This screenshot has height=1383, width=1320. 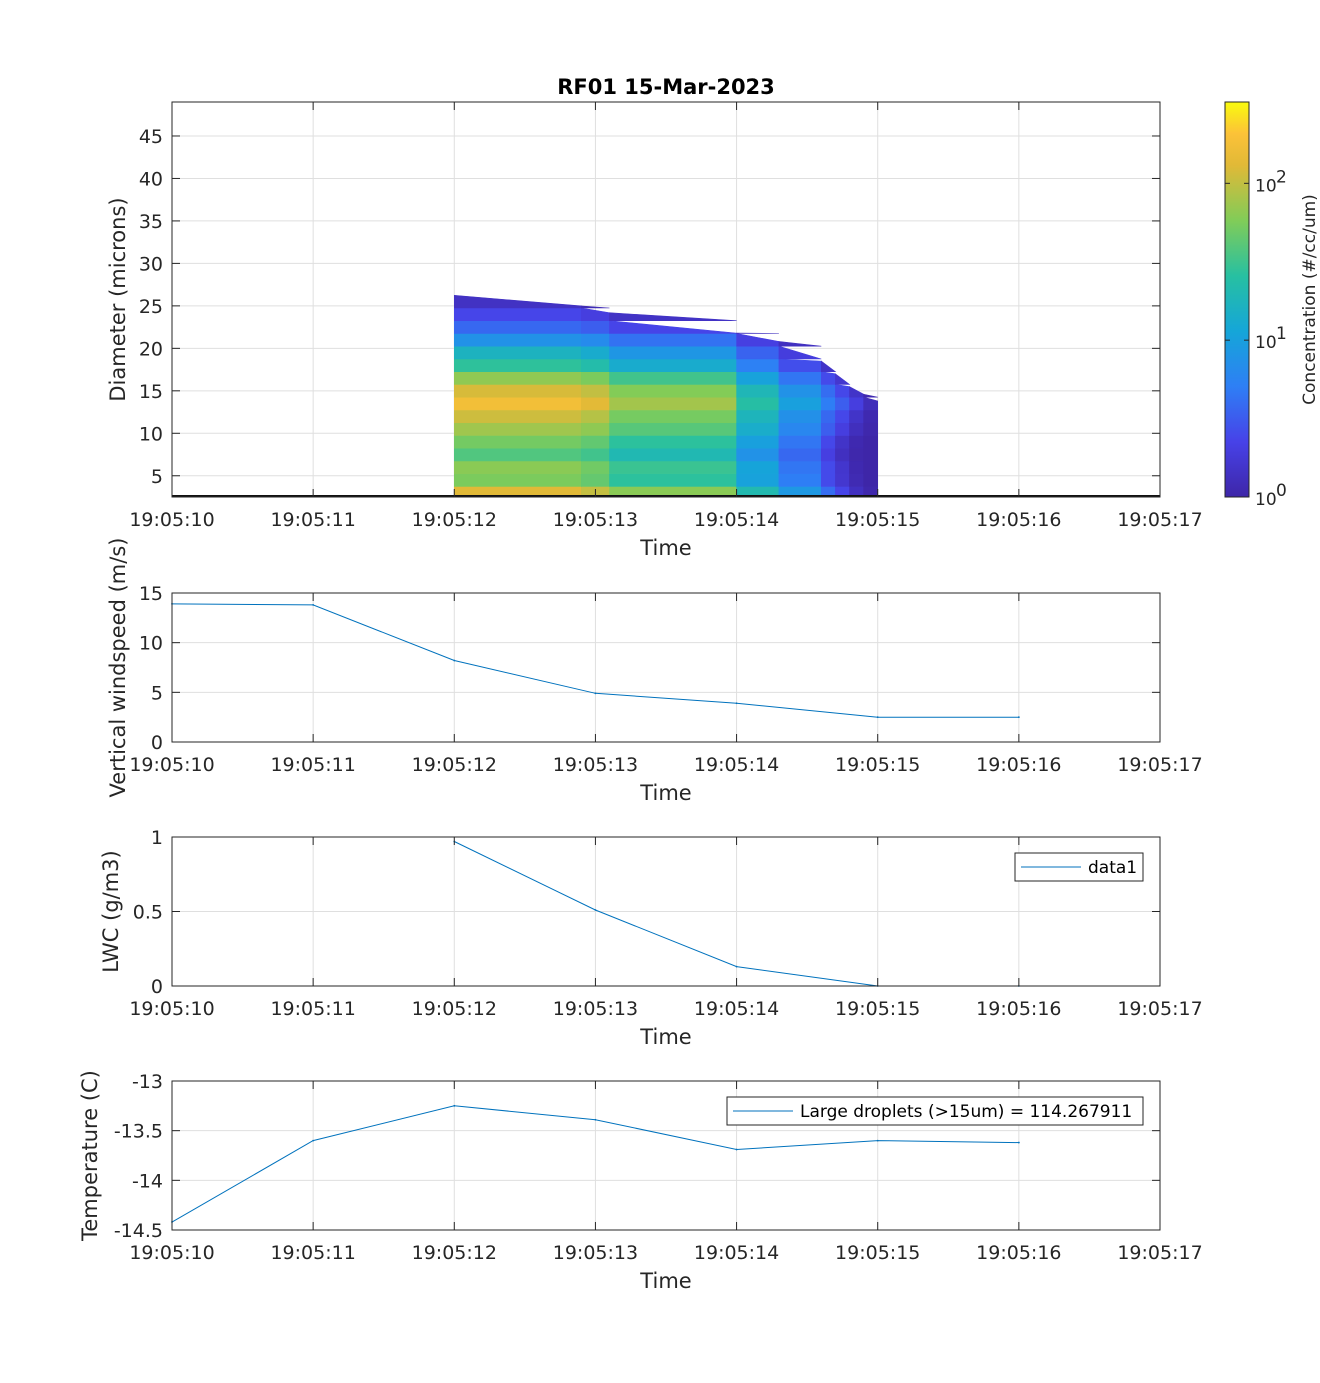 What do you see at coordinates (157, 987) in the screenshot?
I see `y-tick-label: 0` at bounding box center [157, 987].